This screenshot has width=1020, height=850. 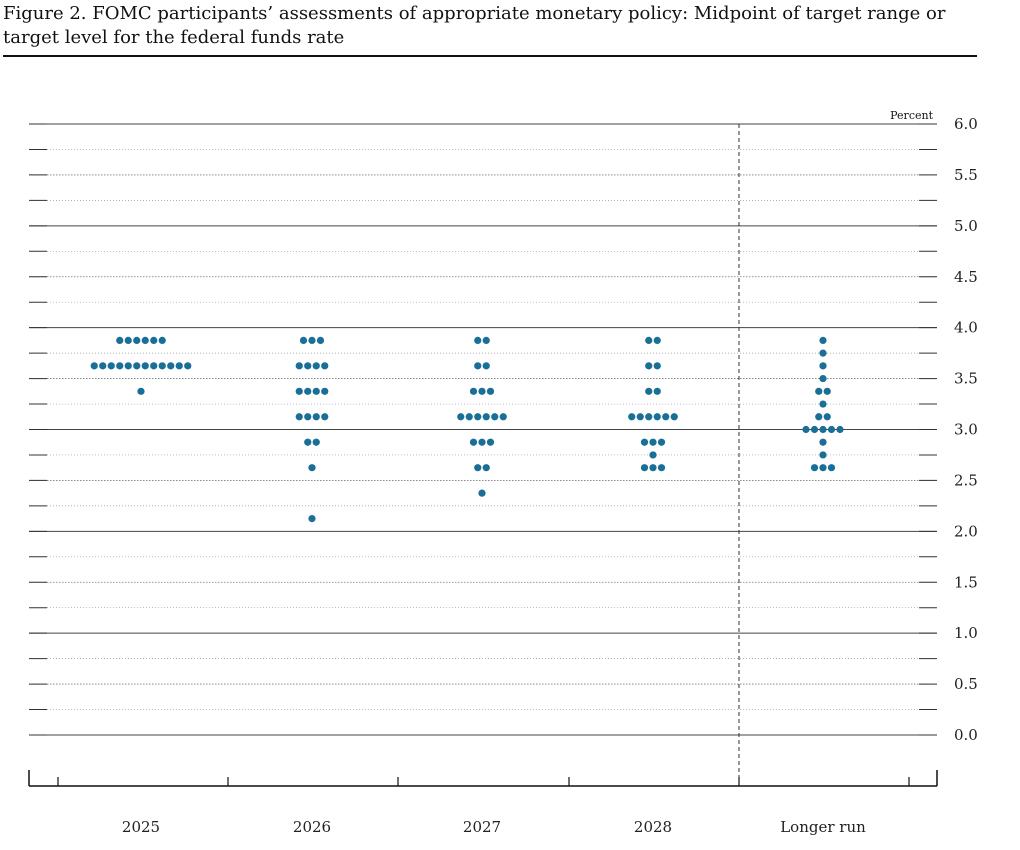 I want to click on y-tick-label: 4.5, so click(x=966, y=277).